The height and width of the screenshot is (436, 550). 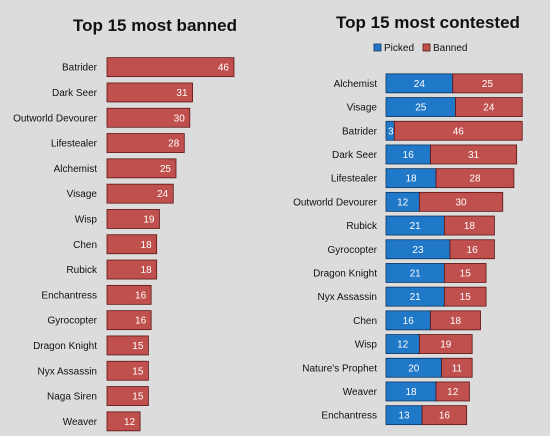 I want to click on left-category-label: Alchemist, so click(x=76, y=169).